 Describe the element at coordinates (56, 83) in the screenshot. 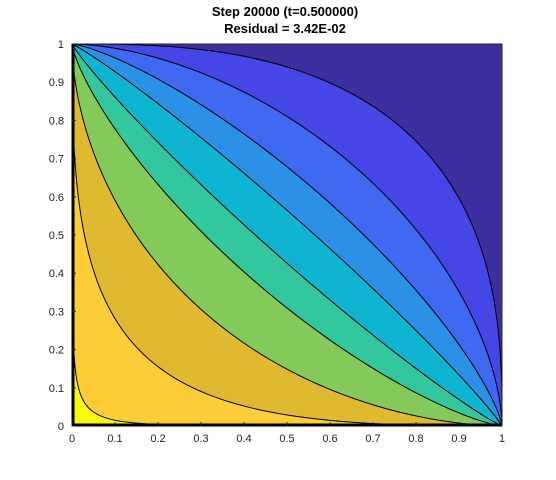

I see `y-tick-label: 0.9` at that location.